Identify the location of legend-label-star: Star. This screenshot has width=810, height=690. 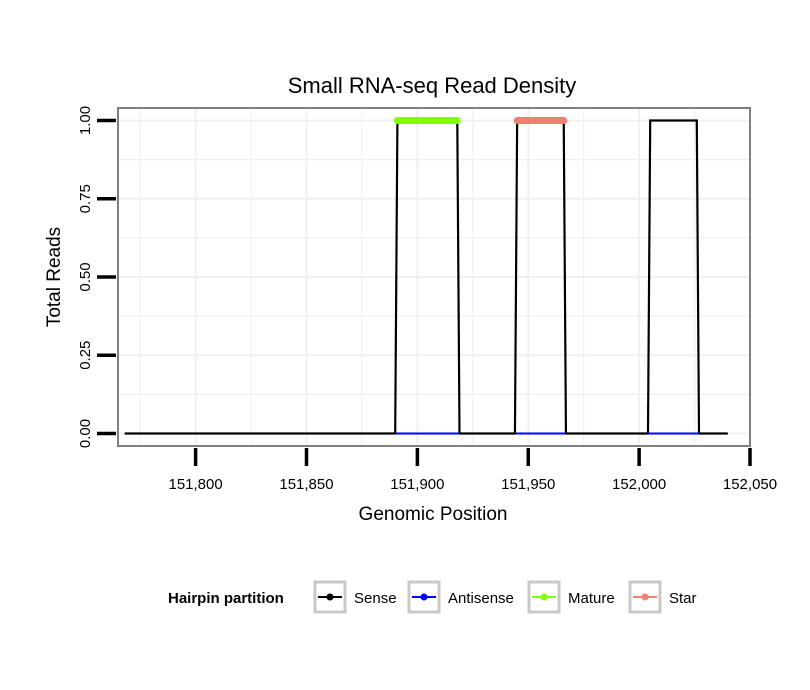
(683, 598).